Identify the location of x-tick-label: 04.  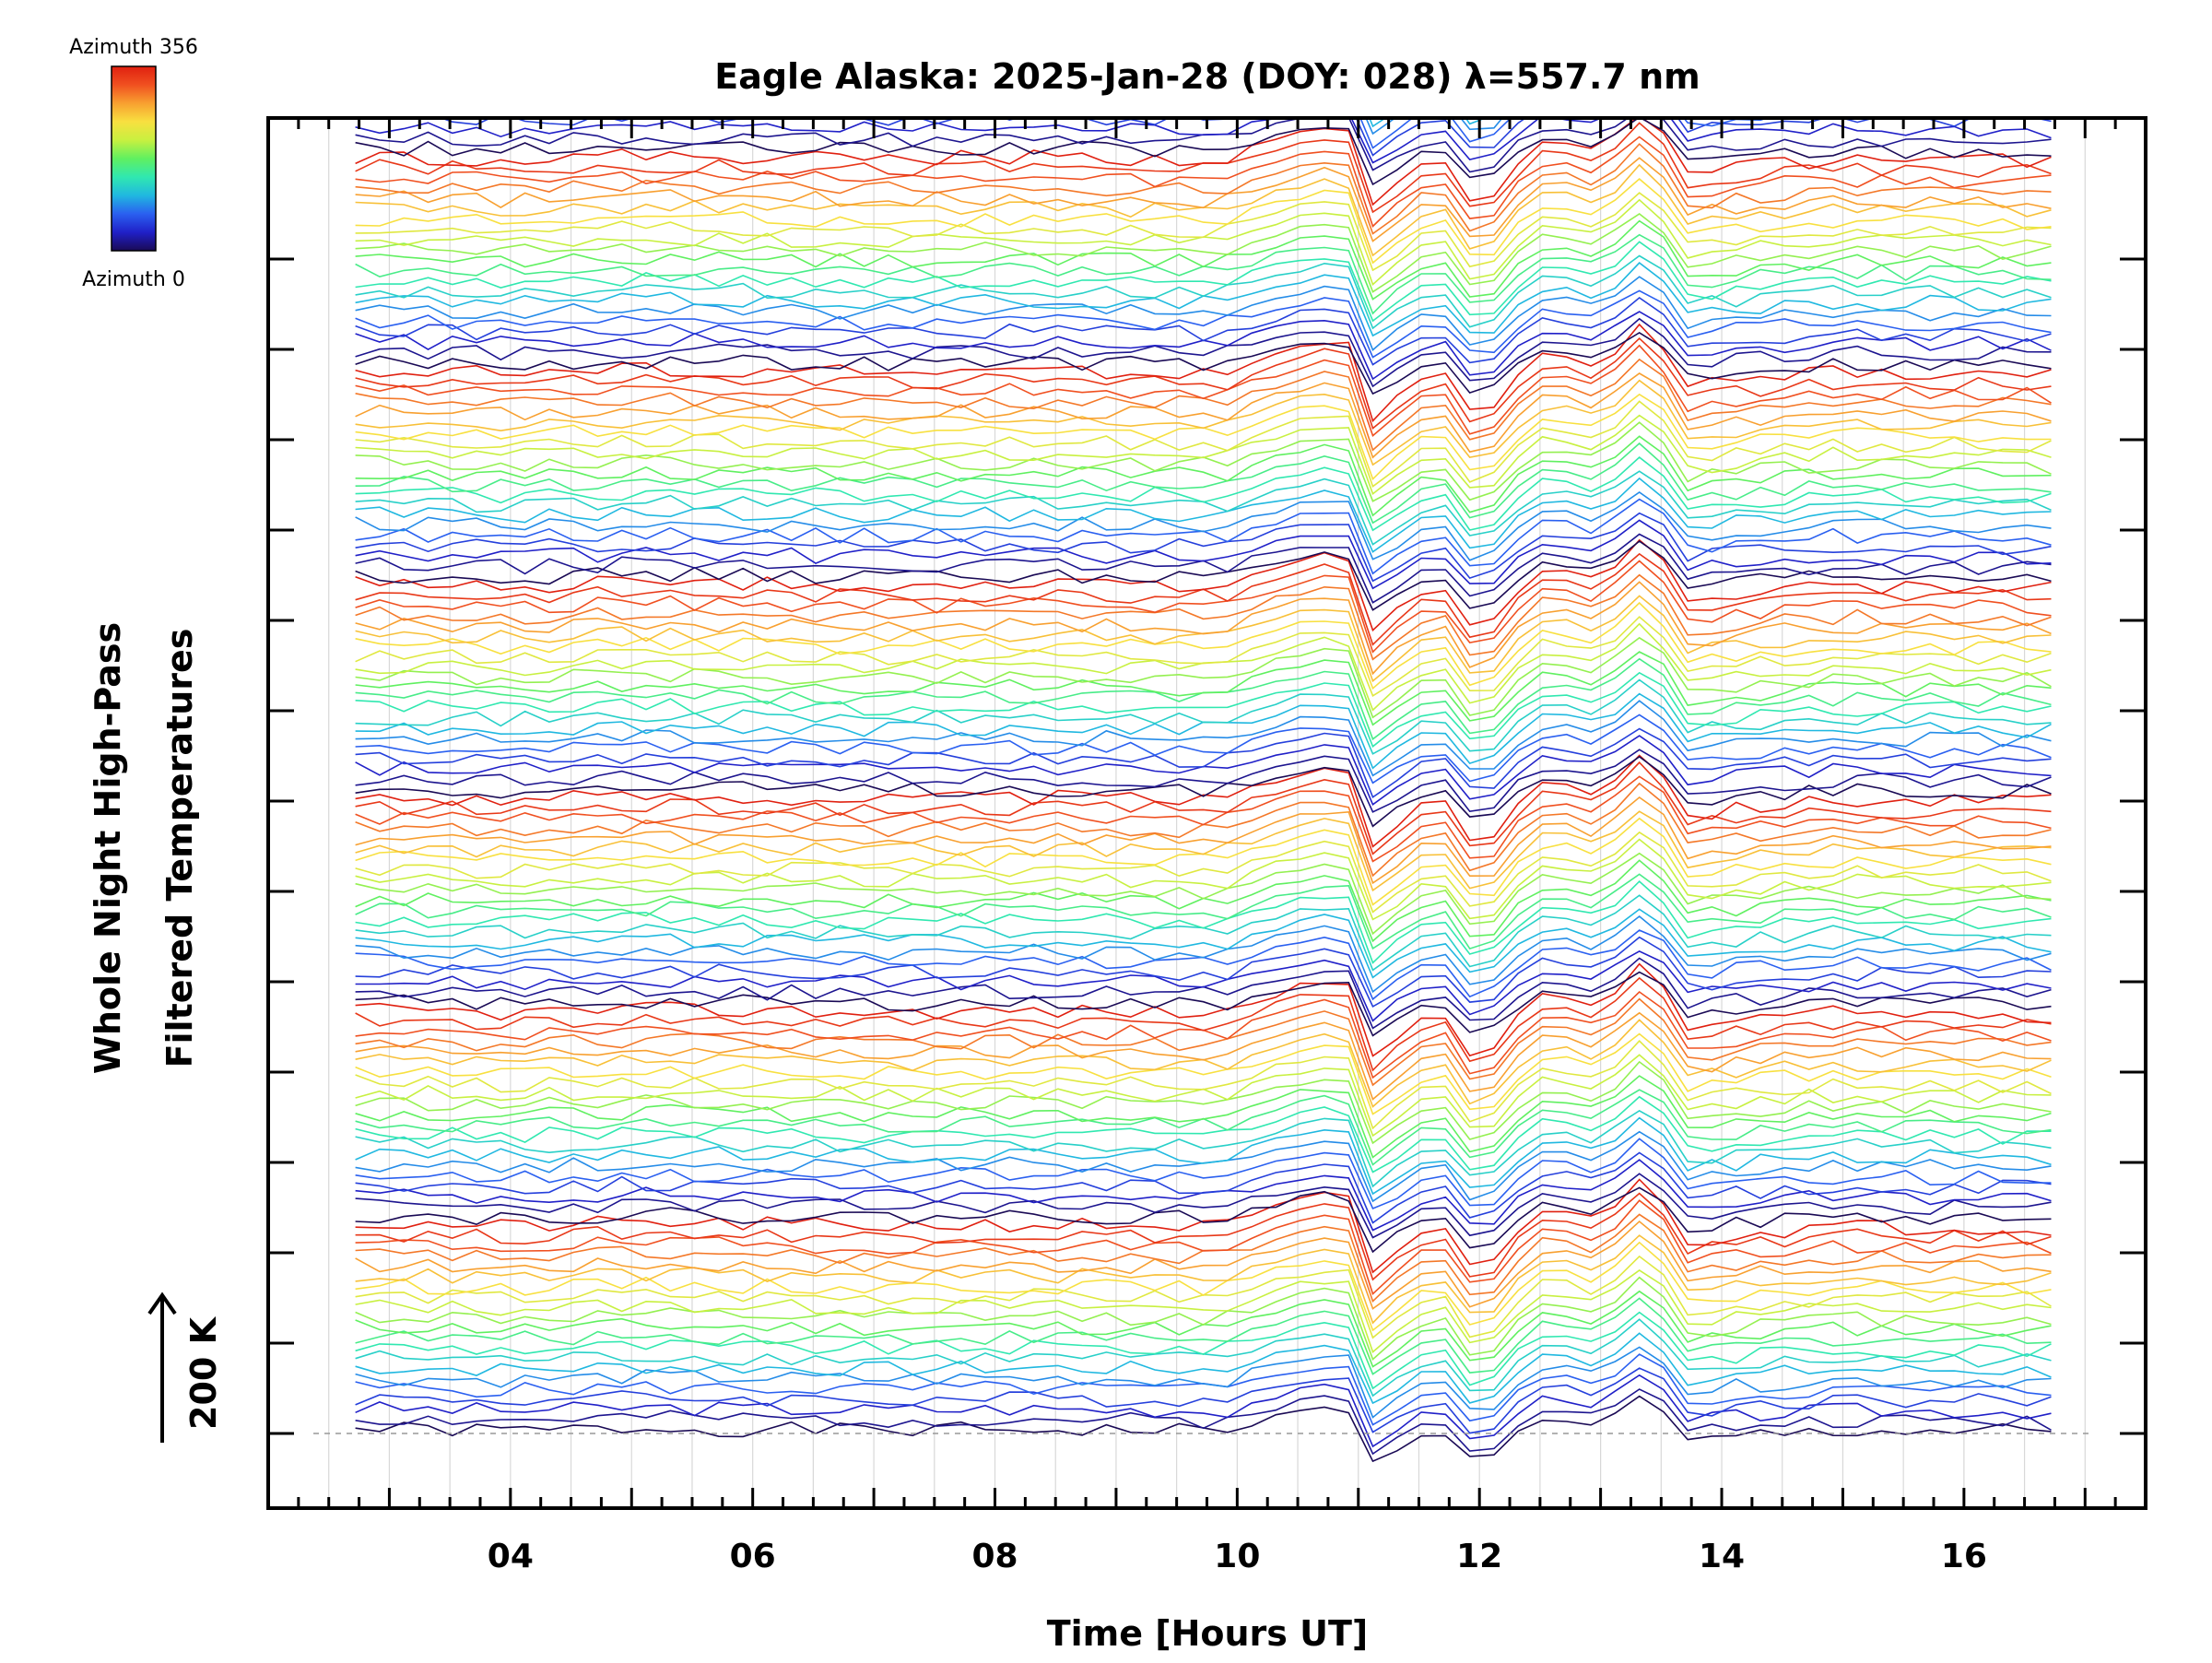
(511, 1556).